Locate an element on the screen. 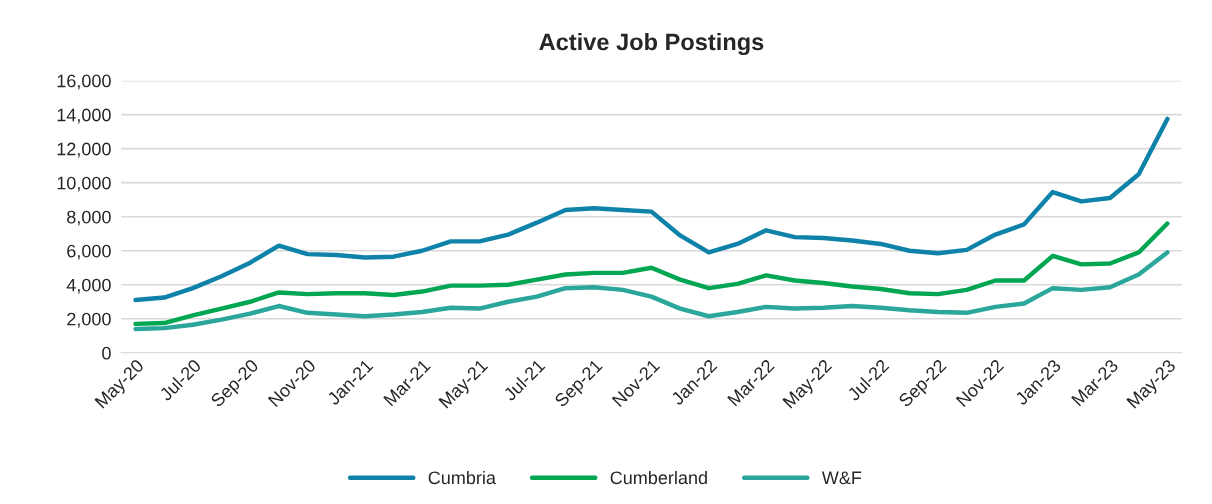 The width and height of the screenshot is (1212, 504). y-tick-label: 8,000 is located at coordinates (89, 218).